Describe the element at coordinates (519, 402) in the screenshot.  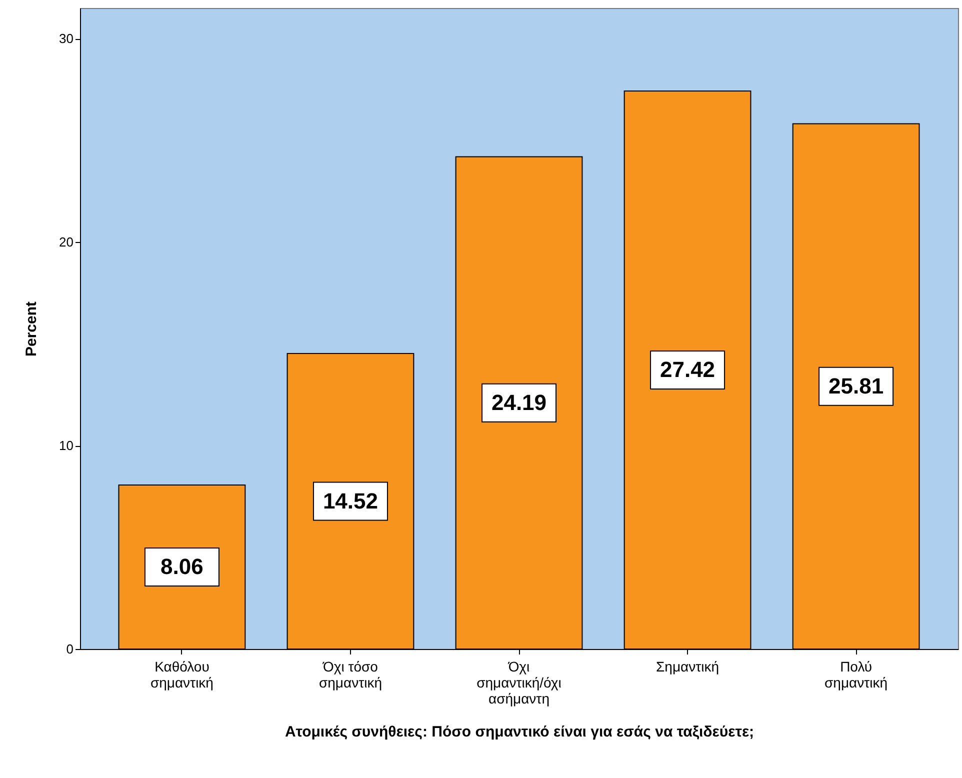
I see `data-label: 24.19` at that location.